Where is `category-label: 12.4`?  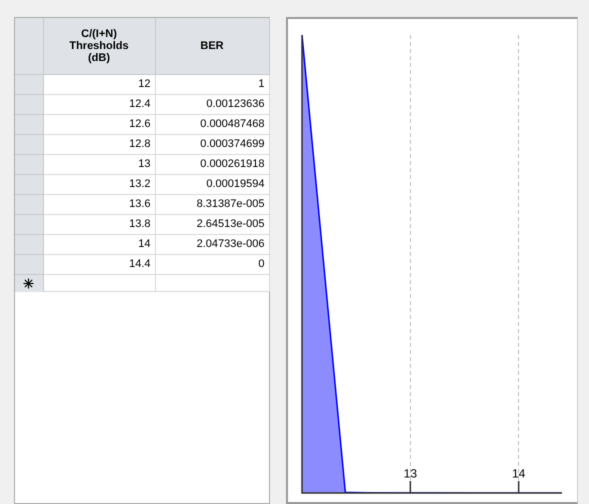 category-label: 12.4 is located at coordinates (99, 104).